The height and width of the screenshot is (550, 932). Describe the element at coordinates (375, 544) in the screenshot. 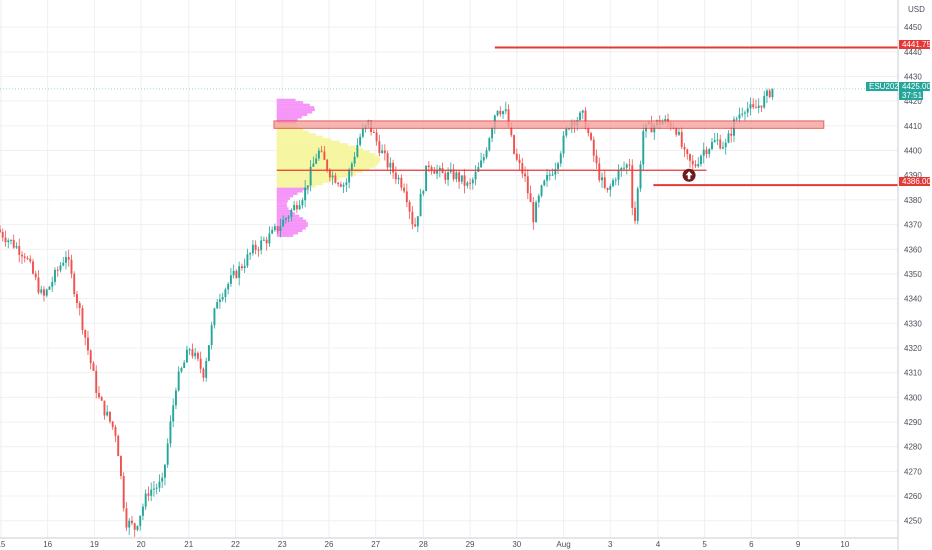

I see `time-tick-label: 27` at that location.